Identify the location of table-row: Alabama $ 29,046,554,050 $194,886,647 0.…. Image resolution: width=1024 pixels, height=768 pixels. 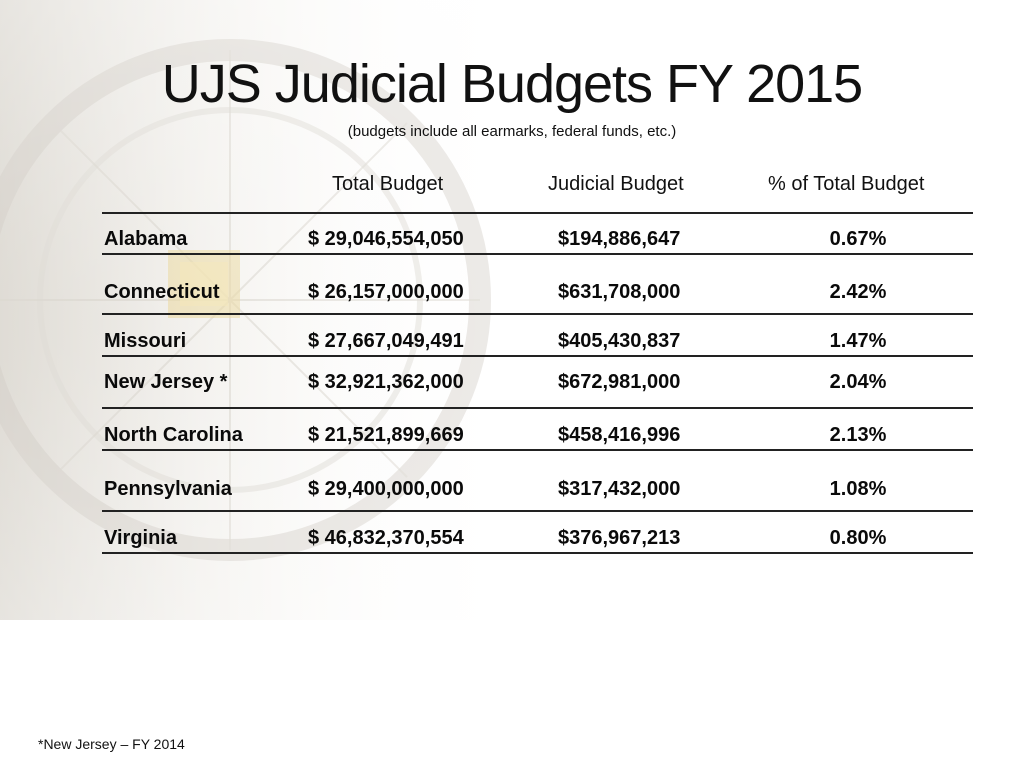
(537, 234).